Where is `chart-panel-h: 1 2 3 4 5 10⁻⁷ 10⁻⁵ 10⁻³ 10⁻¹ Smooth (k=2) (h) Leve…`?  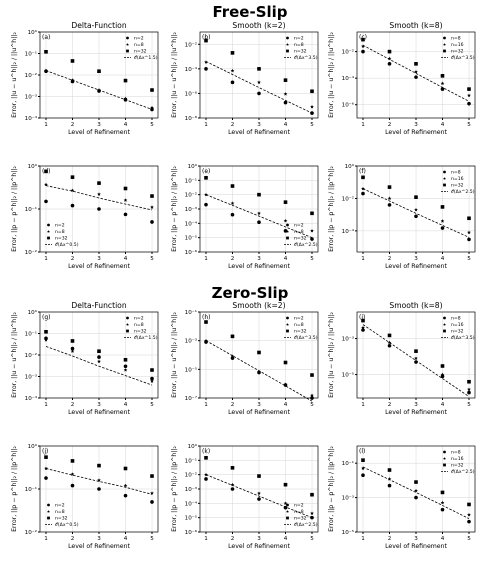 chart-panel-h: 1 2 3 4 5 10⁻⁷ 10⁻⁵ 10⁻³ 10⁻¹ Smooth (k=2) (h) Leve… is located at coordinates (245, 358).